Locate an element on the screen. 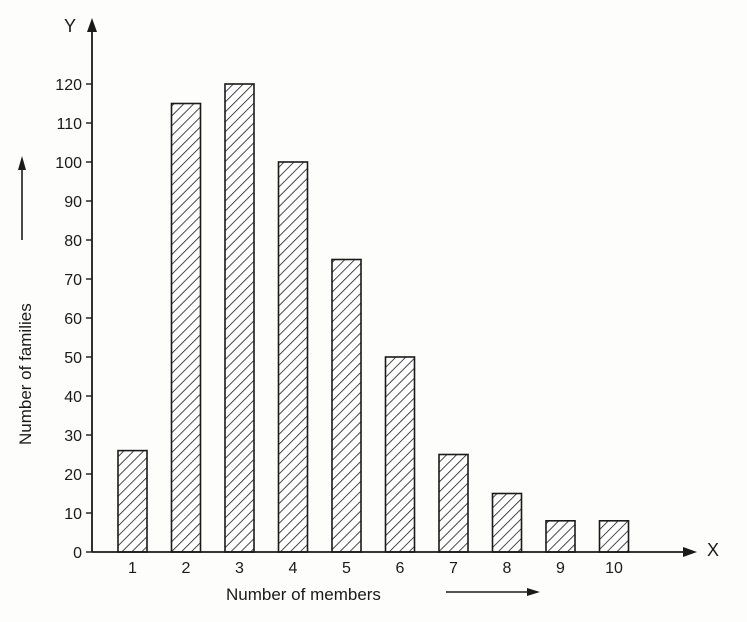 This screenshot has width=747, height=622. x-tick-label: 6 is located at coordinates (400, 568).